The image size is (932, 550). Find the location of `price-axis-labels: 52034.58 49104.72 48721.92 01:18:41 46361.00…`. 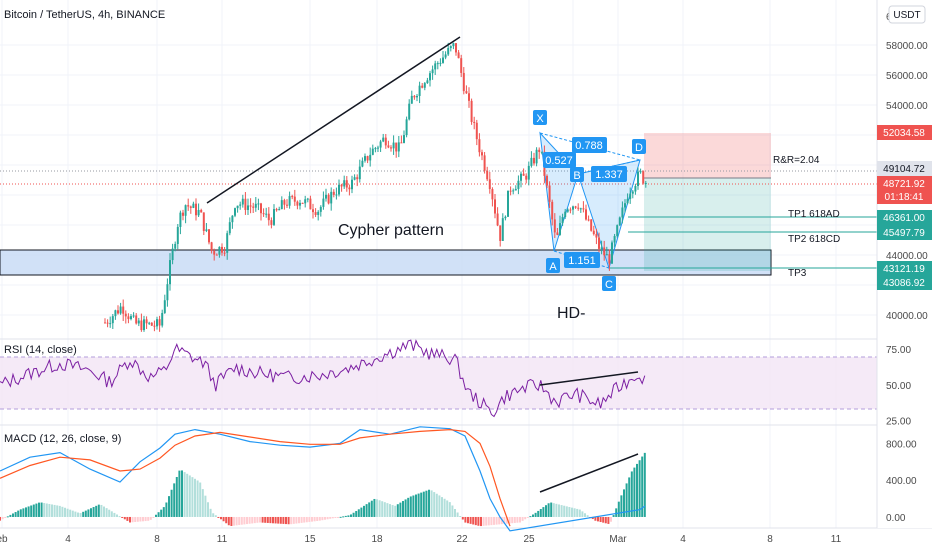

price-axis-labels: 52034.58 49104.72 48721.92 01:18:41 46361.00… is located at coordinates (904, 207).